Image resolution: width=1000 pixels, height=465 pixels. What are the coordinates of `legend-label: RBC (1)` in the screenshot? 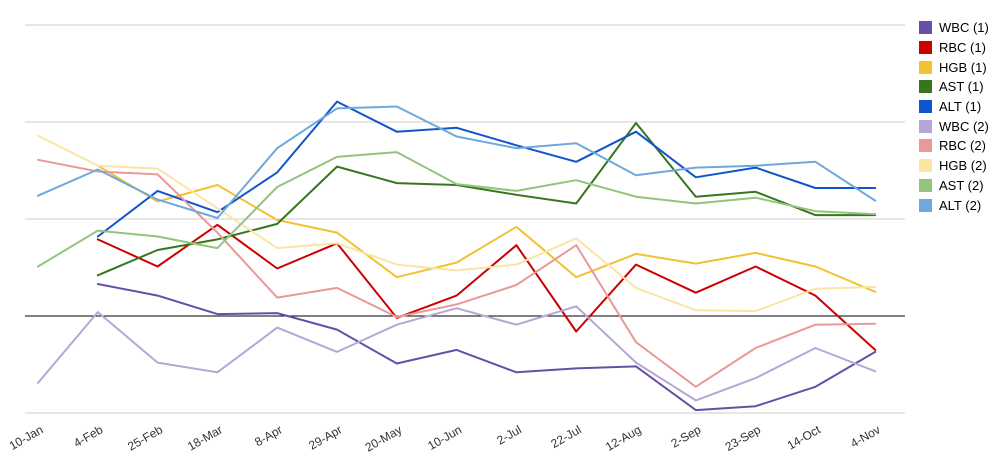 It's located at (962, 48).